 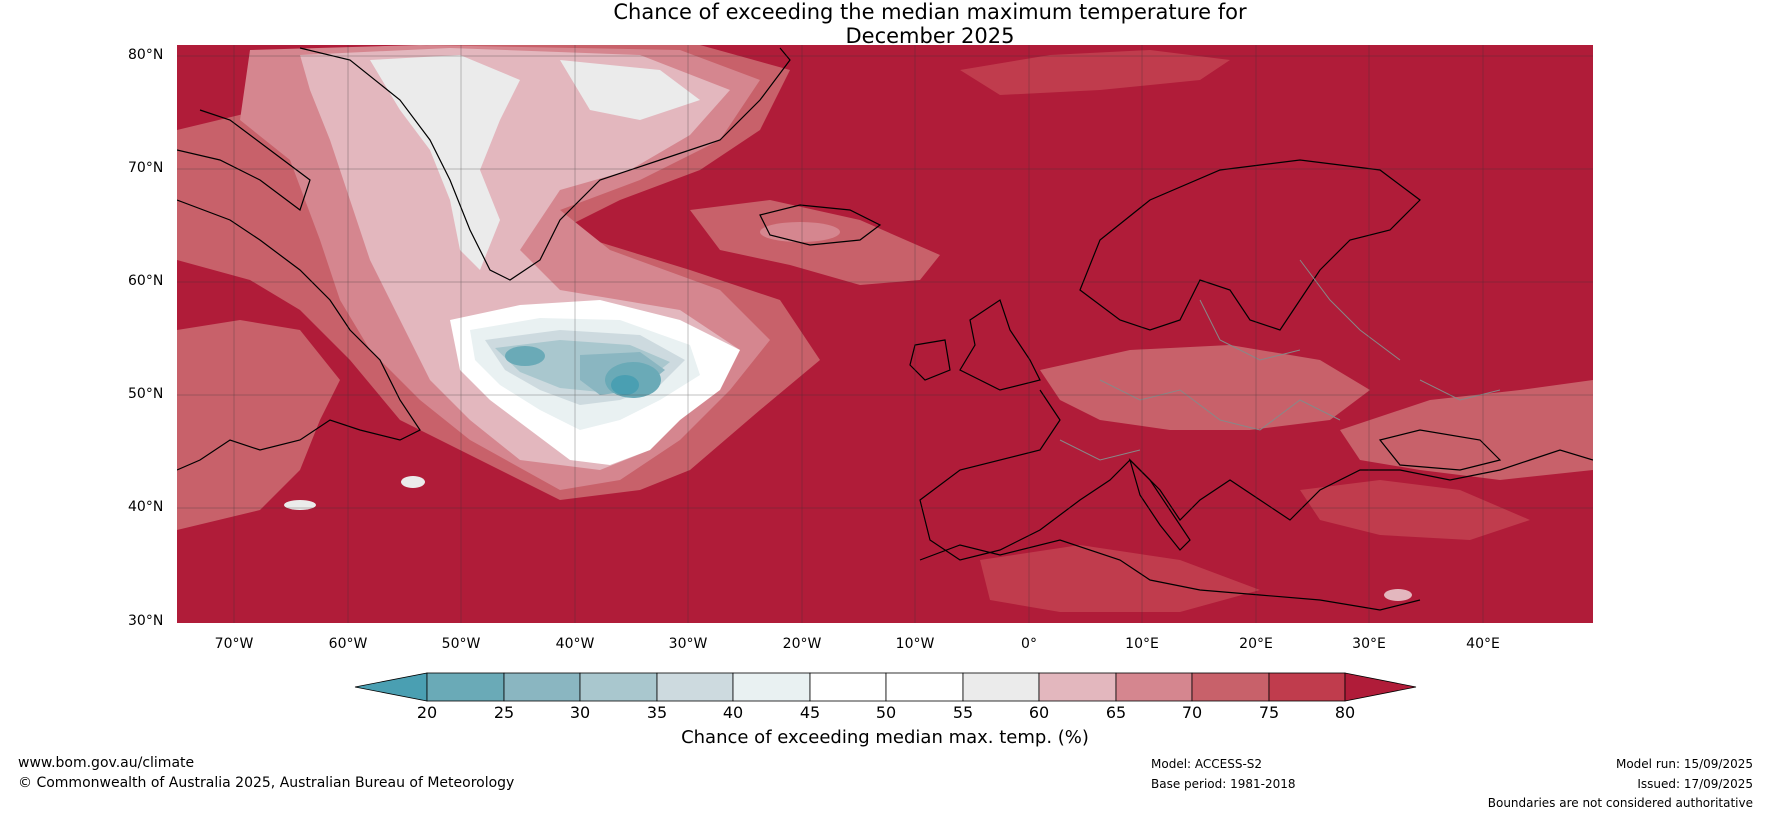 What do you see at coordinates (146, 281) in the screenshot?
I see `lat-label-60n: 60°N` at bounding box center [146, 281].